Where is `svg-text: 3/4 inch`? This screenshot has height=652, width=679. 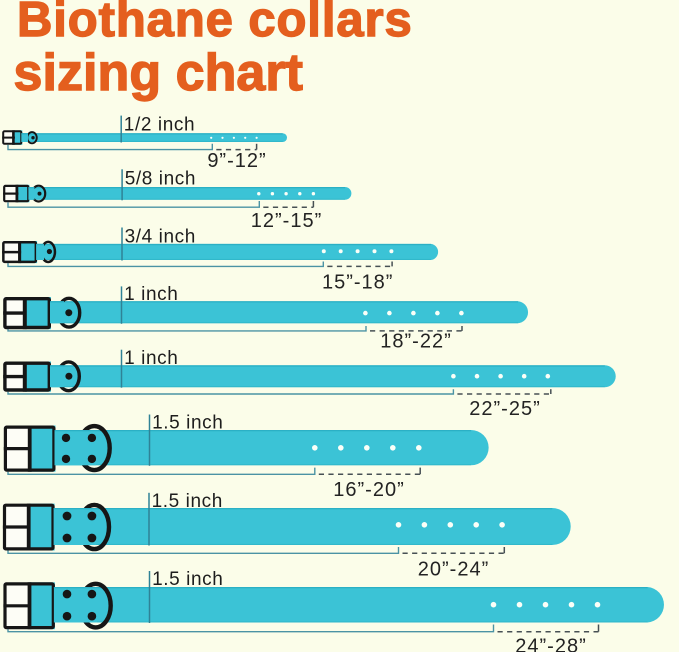 svg-text: 3/4 inch is located at coordinates (160, 236).